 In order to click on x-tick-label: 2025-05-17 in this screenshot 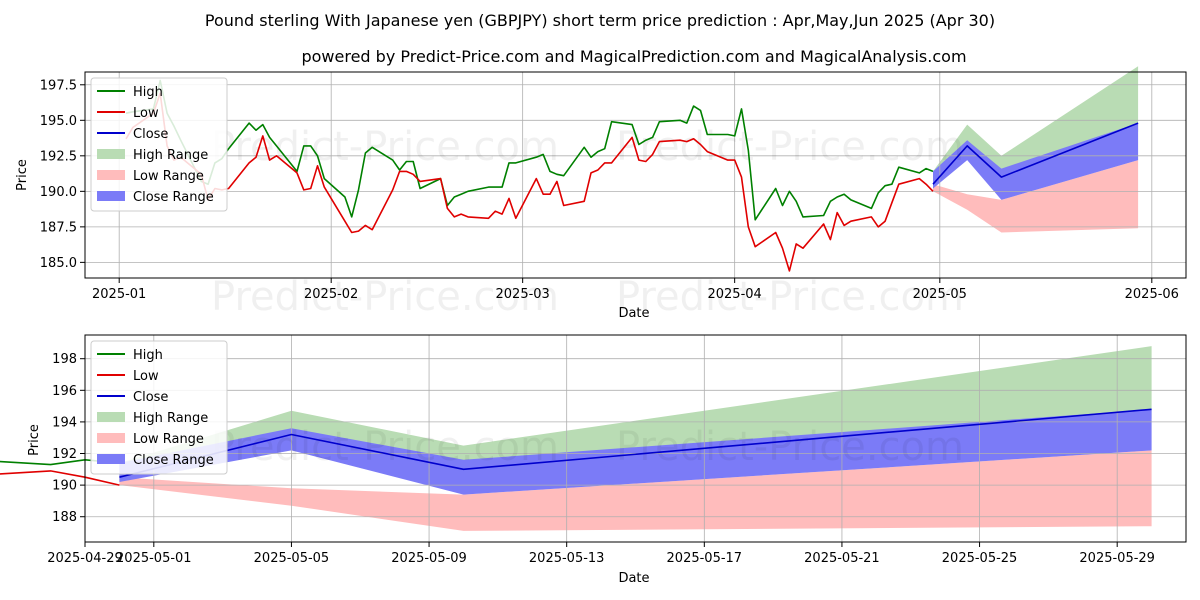, I will do `click(705, 558)`.